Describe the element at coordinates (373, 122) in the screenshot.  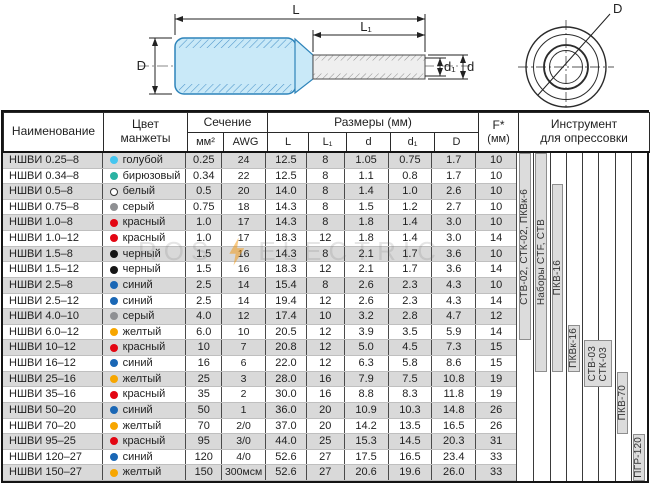
I see `col-header-sizes: Размеры (мм)` at that location.